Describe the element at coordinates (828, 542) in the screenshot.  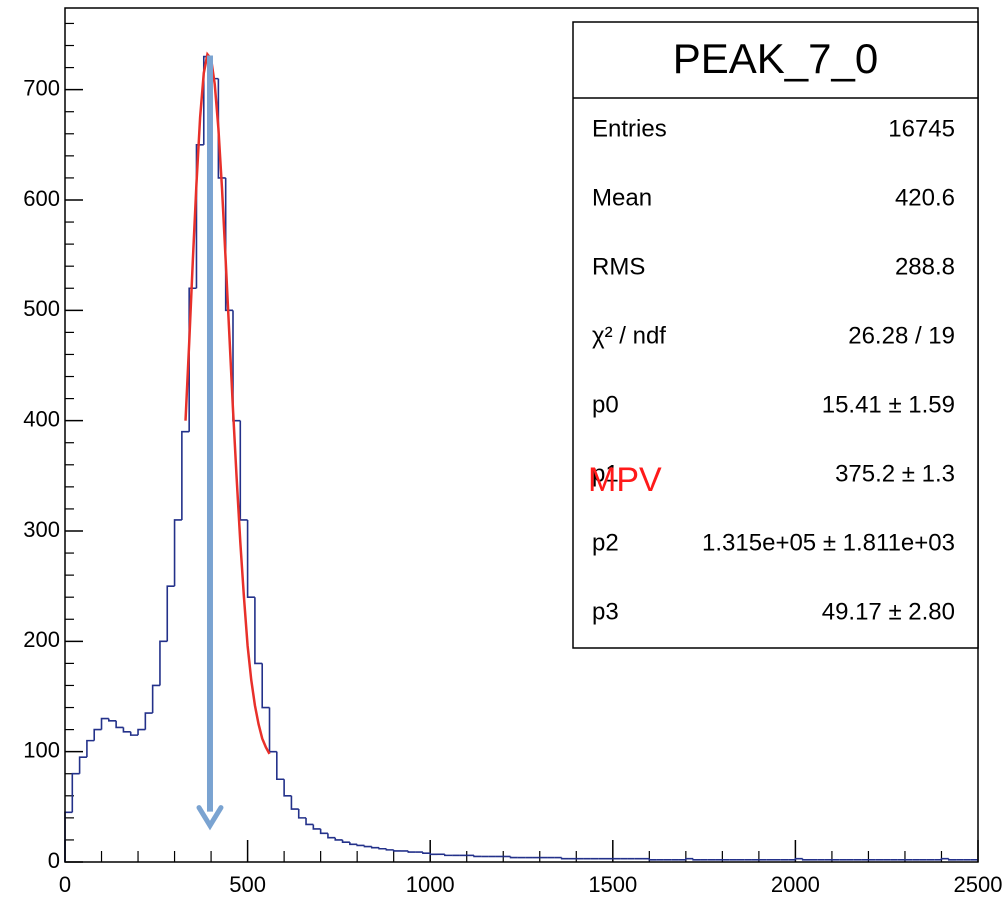
I see `stats-value: 1.315e+05 ± 1.811e+03` at that location.